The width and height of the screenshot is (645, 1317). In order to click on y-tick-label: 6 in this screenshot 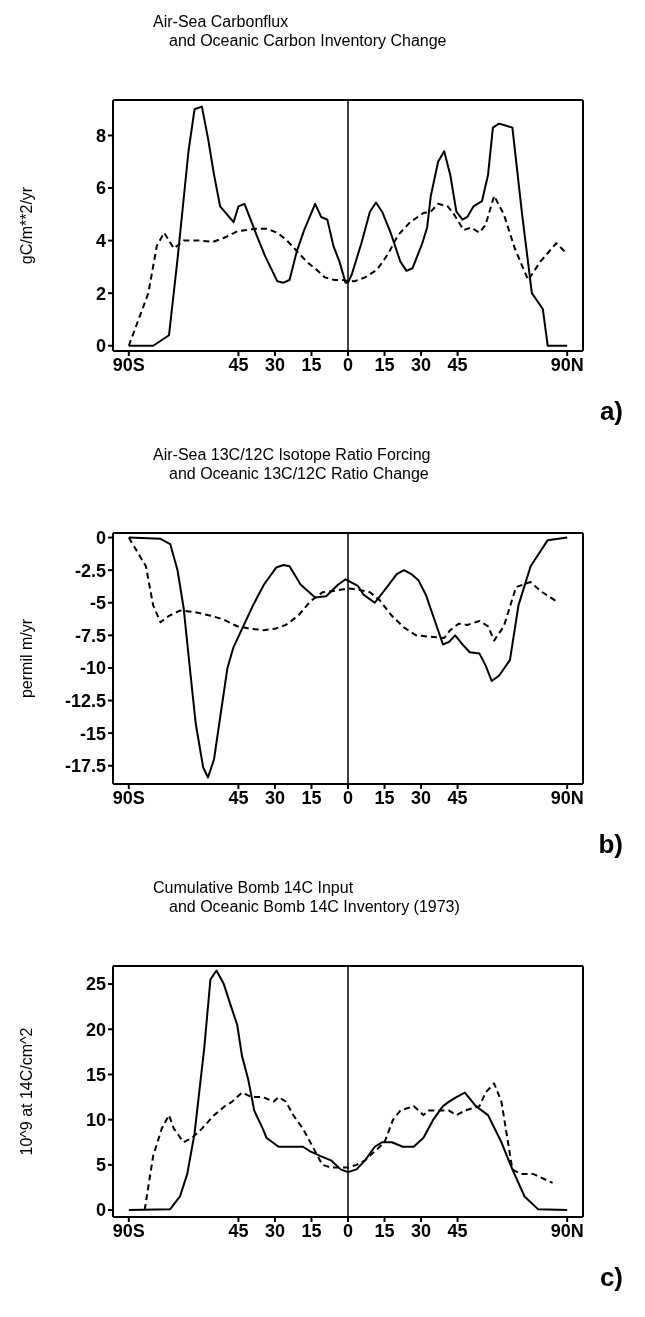, I will do `click(100, 188)`.